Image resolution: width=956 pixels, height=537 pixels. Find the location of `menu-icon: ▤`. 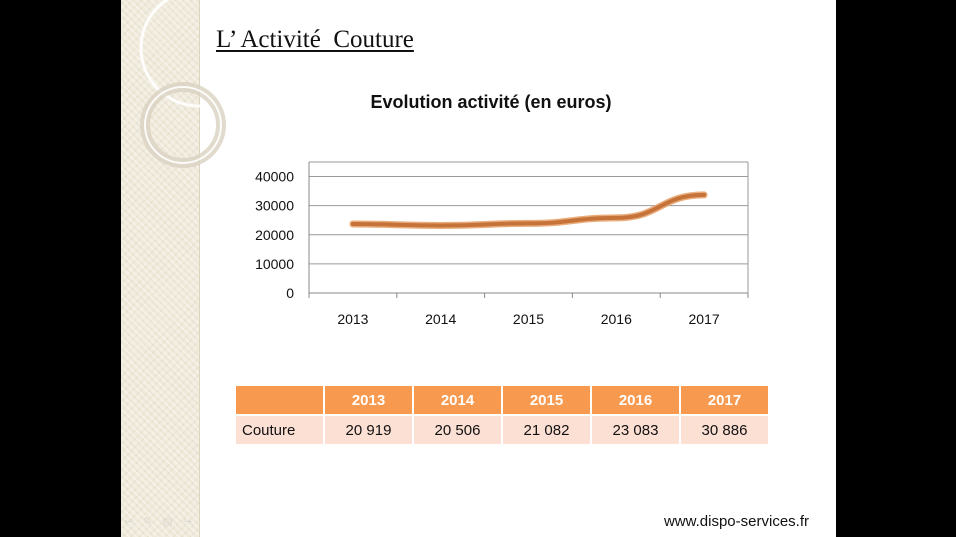

menu-icon: ▤ is located at coordinates (167, 522).